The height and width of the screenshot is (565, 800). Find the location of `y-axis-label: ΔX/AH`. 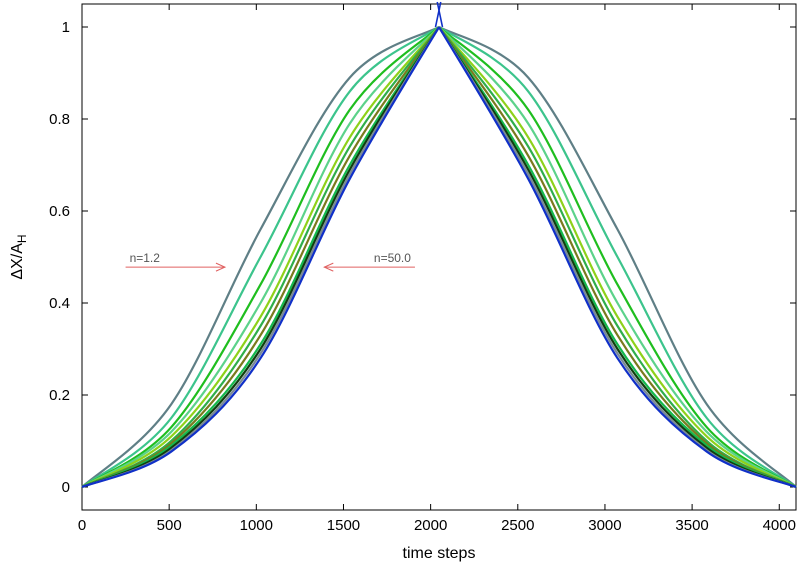

y-axis-label: ΔX/AH is located at coordinates (19, 256).